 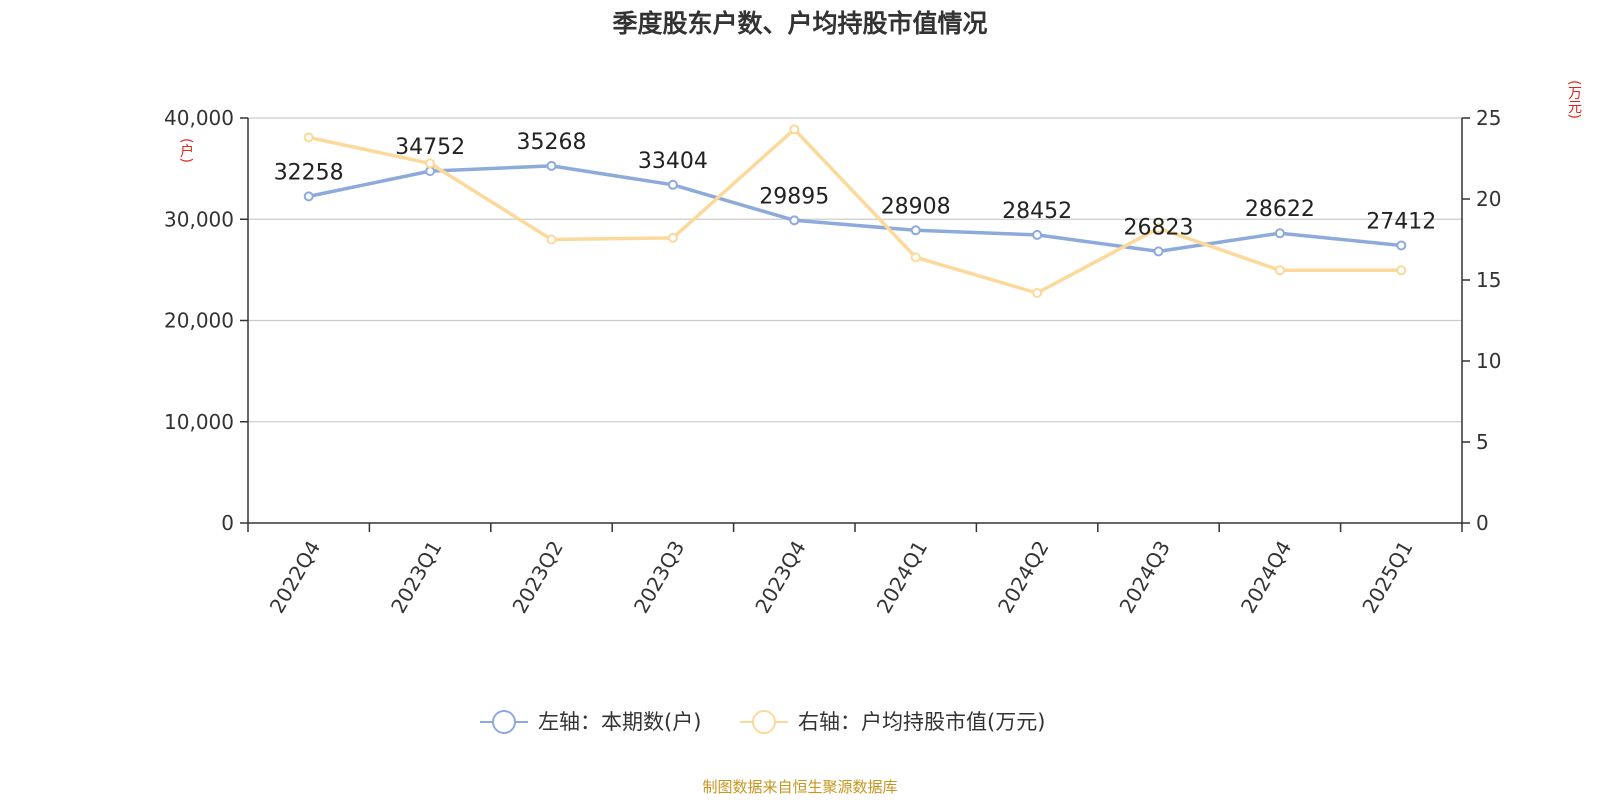 I want to click on x-tick-label: 2024Q3, so click(x=1144, y=577).